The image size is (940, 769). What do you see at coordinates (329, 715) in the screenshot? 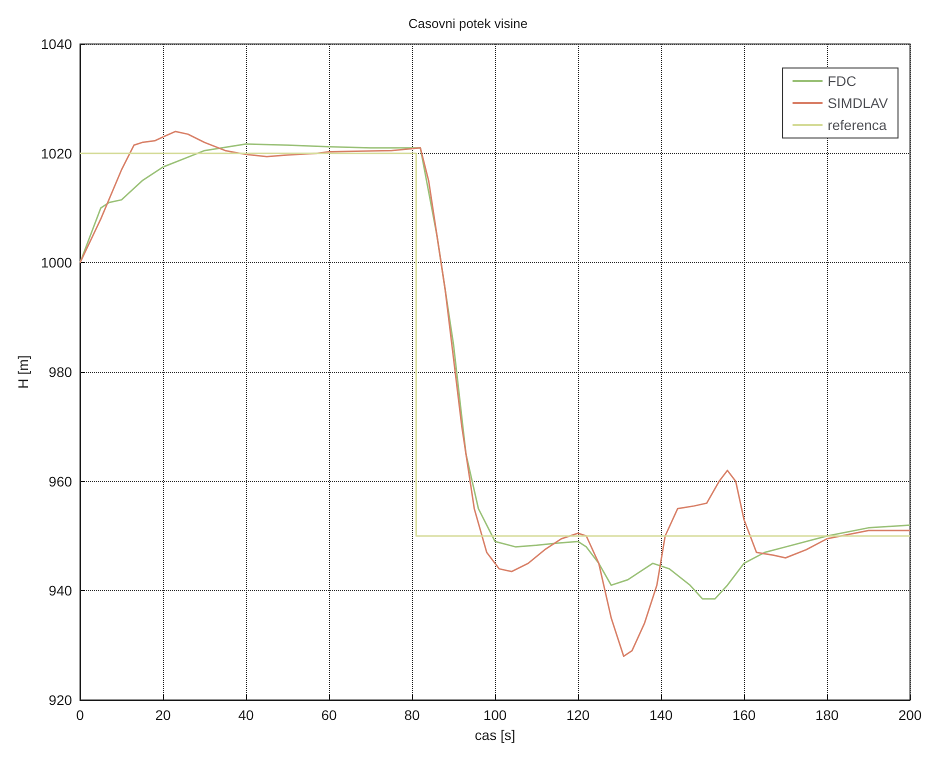
I see `x-tick-label: 60` at bounding box center [329, 715].